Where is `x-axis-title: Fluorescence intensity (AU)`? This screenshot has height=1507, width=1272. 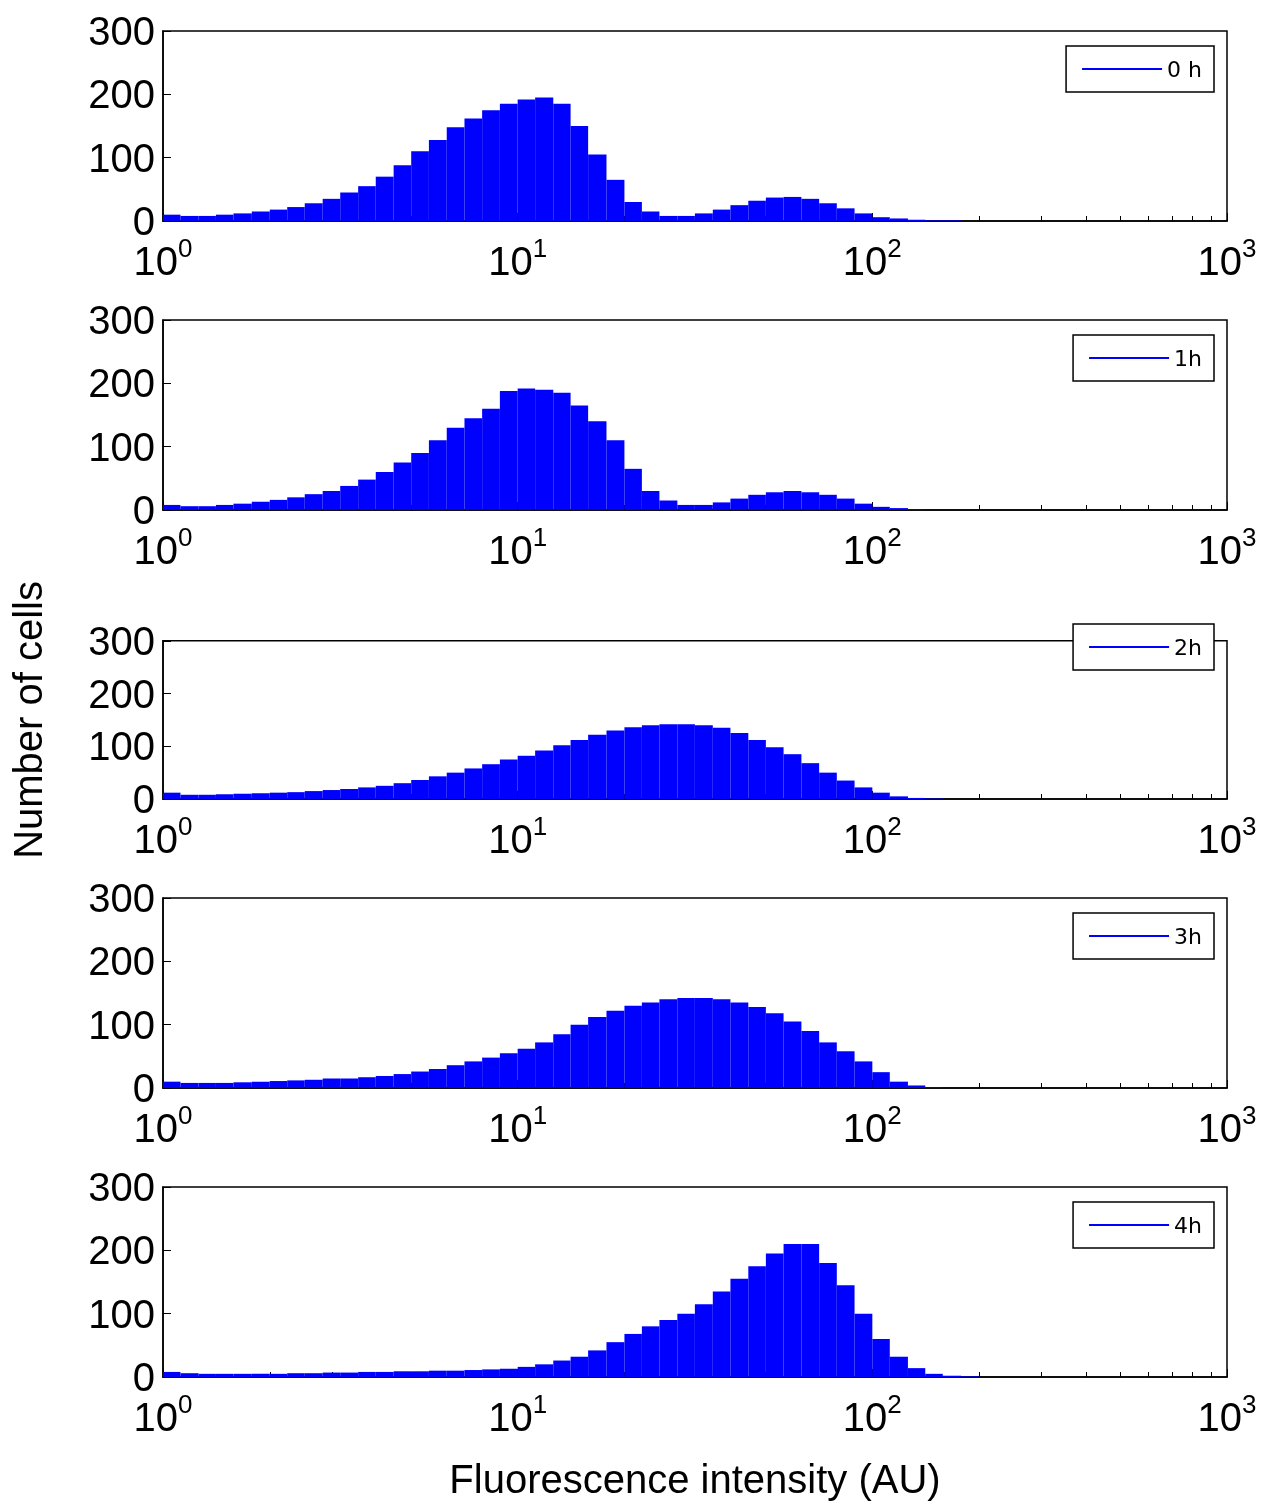
x-axis-title: Fluorescence intensity (AU) is located at coordinates (695, 1479).